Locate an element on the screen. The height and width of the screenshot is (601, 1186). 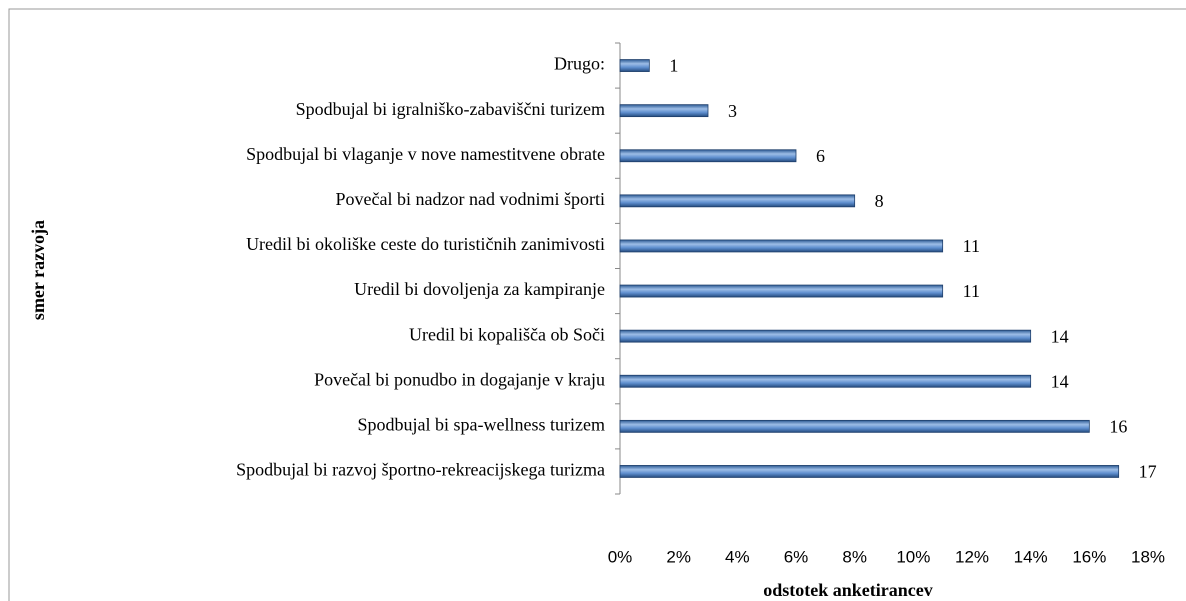
x-tick-label: 12% is located at coordinates (972, 556).